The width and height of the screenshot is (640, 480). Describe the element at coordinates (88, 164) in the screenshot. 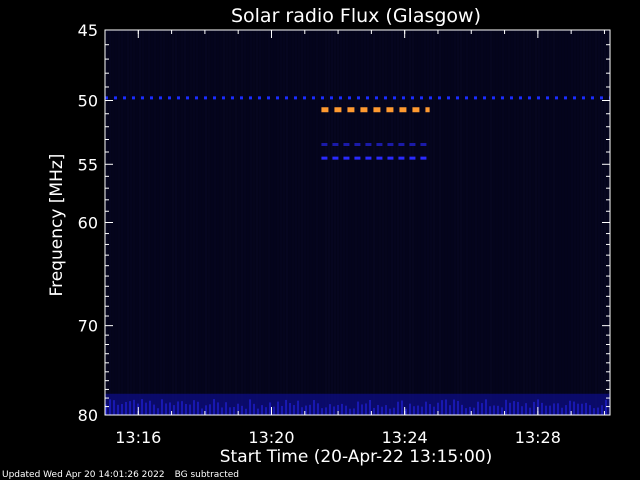

I see `y-tick-label: 55` at that location.